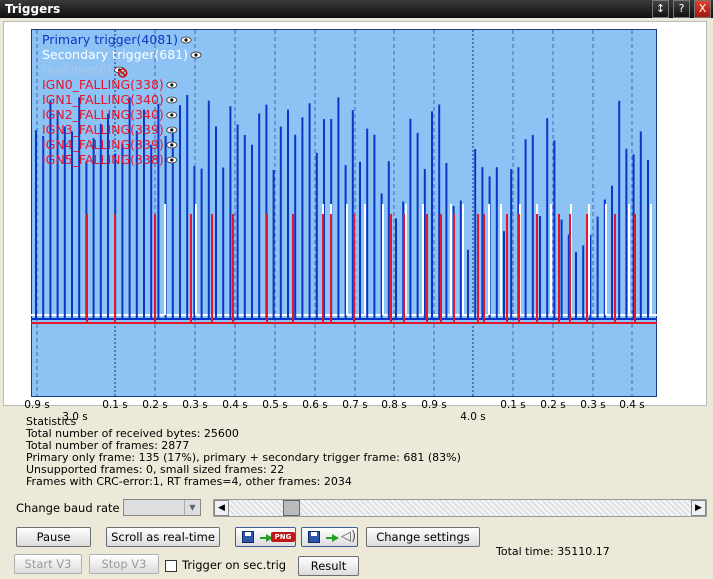  What do you see at coordinates (283, 537) in the screenshot?
I see `png-icon: PNG` at bounding box center [283, 537].